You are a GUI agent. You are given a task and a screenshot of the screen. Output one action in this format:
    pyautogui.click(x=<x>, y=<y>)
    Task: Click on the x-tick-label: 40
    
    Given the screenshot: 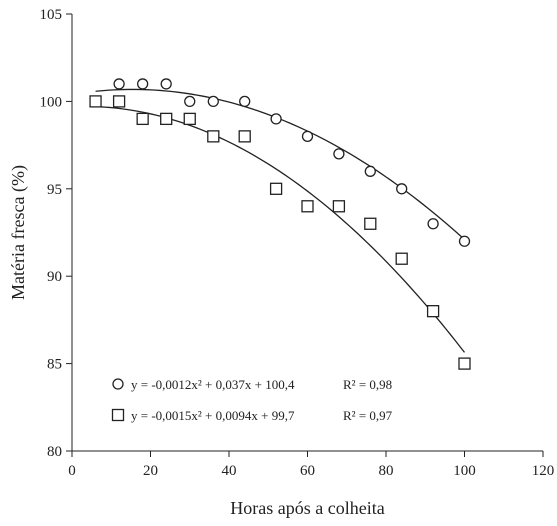 What is the action you would take?
    pyautogui.click(x=229, y=471)
    